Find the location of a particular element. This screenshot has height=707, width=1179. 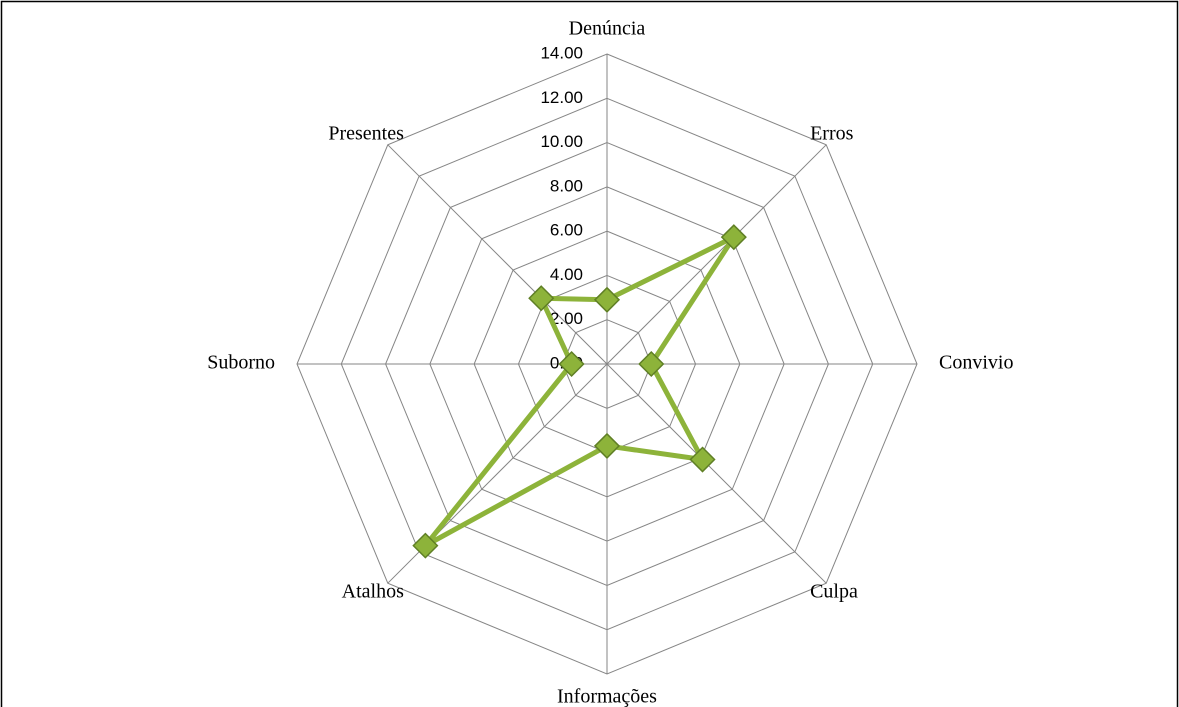

tick-label: 6.00 is located at coordinates (566, 230).